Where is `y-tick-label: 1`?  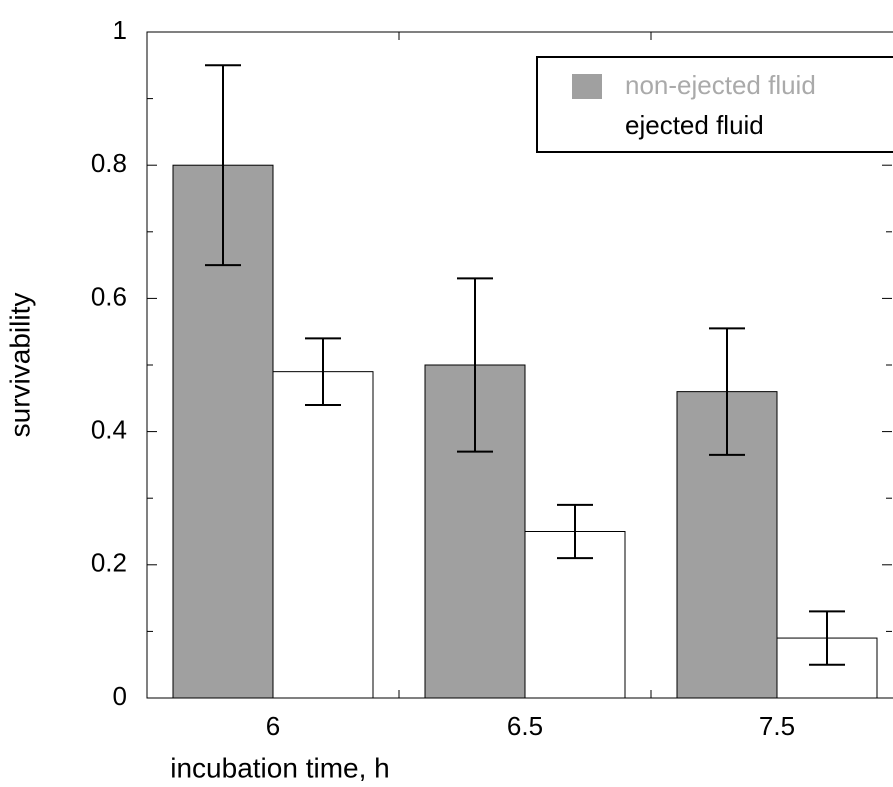 y-tick-label: 1 is located at coordinates (120, 30).